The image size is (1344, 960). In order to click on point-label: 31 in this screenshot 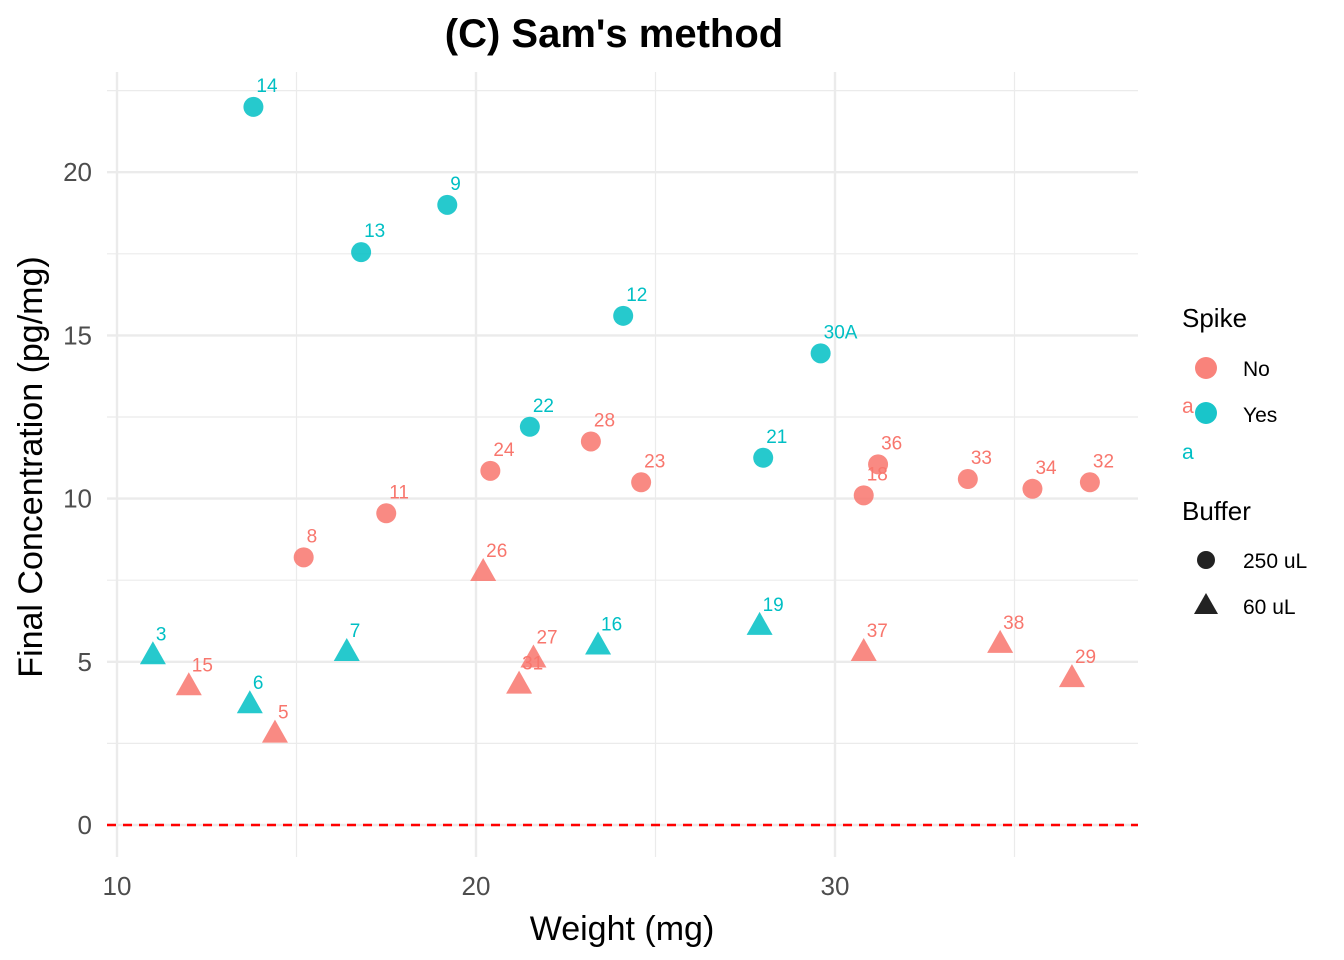, I will do `click(532, 664)`.